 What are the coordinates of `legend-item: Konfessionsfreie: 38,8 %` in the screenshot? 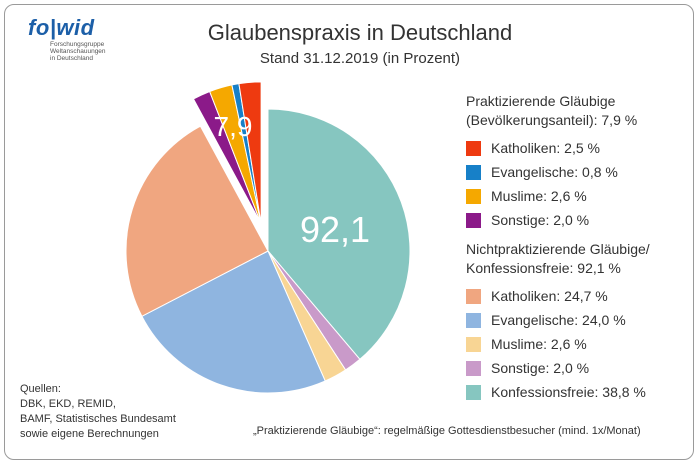 It's located at (579, 392).